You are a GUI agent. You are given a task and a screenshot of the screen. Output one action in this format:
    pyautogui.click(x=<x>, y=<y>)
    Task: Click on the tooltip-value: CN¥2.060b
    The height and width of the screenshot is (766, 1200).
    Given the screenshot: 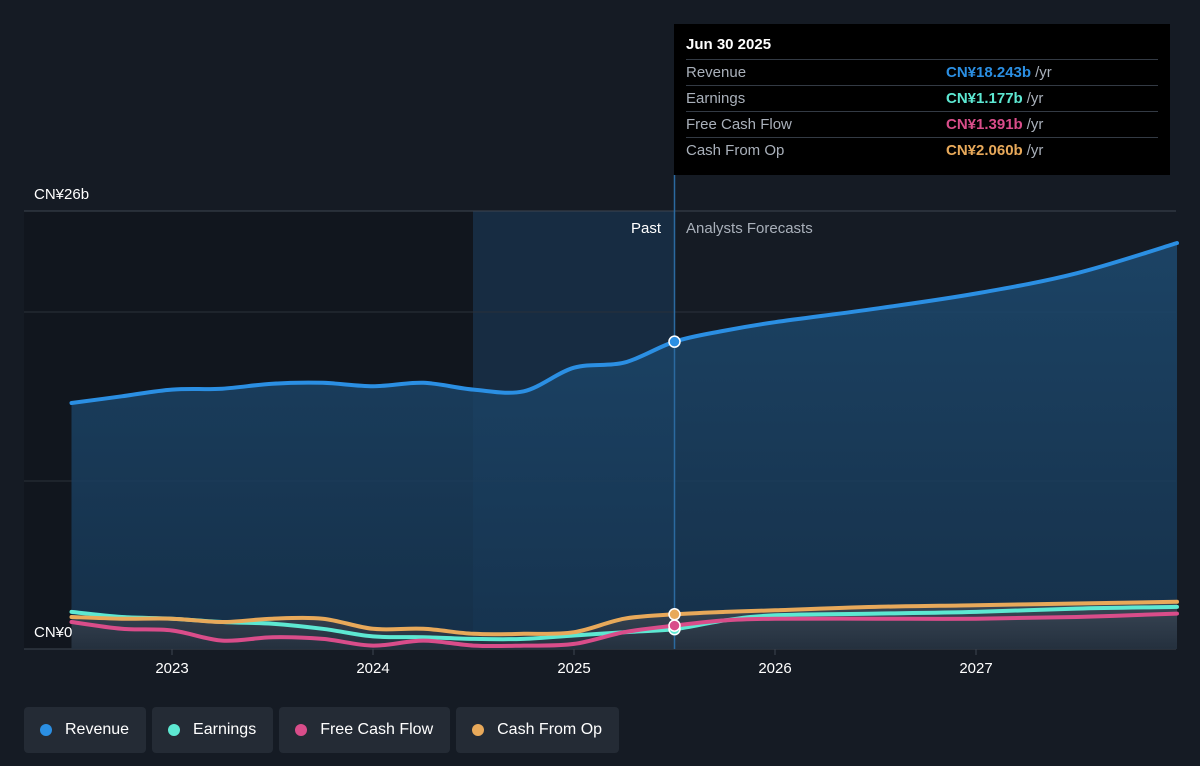 What is the action you would take?
    pyautogui.click(x=984, y=150)
    